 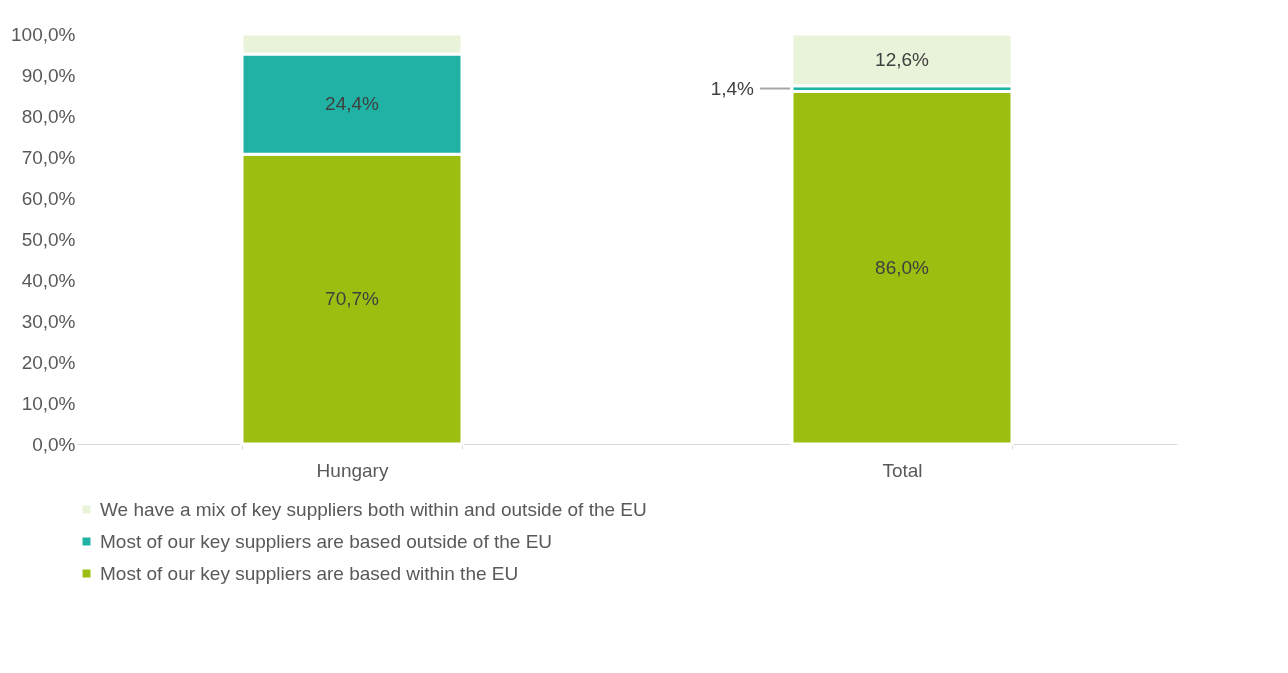 I want to click on y-tick-label: 80,0%, so click(x=48, y=116).